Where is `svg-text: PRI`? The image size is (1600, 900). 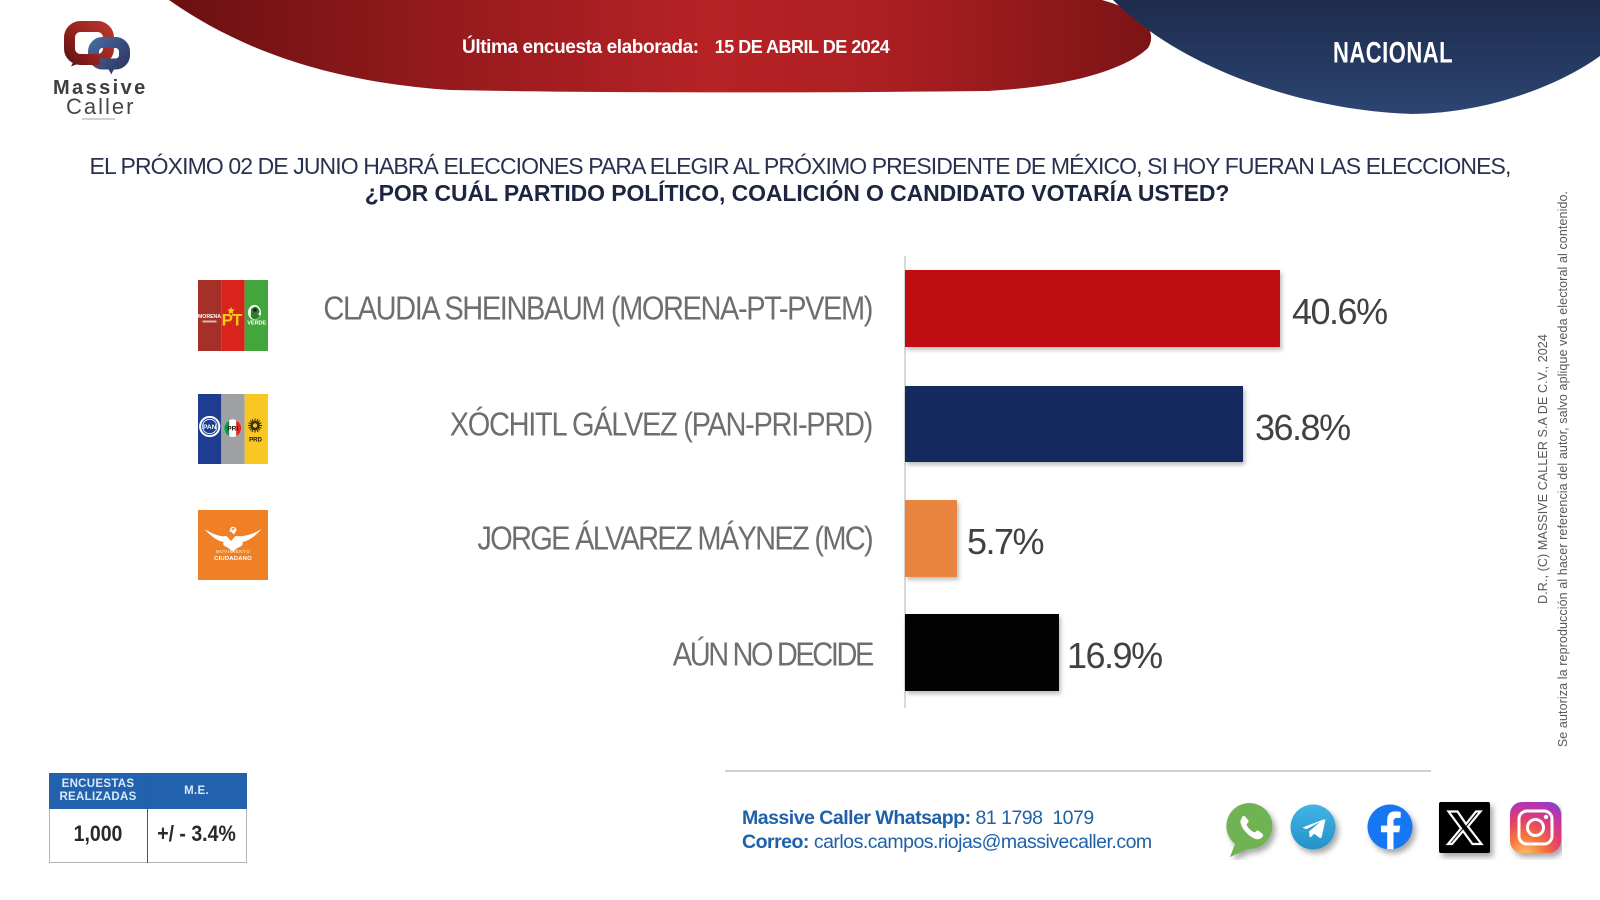
svg-text: PRI is located at coordinates (232, 429).